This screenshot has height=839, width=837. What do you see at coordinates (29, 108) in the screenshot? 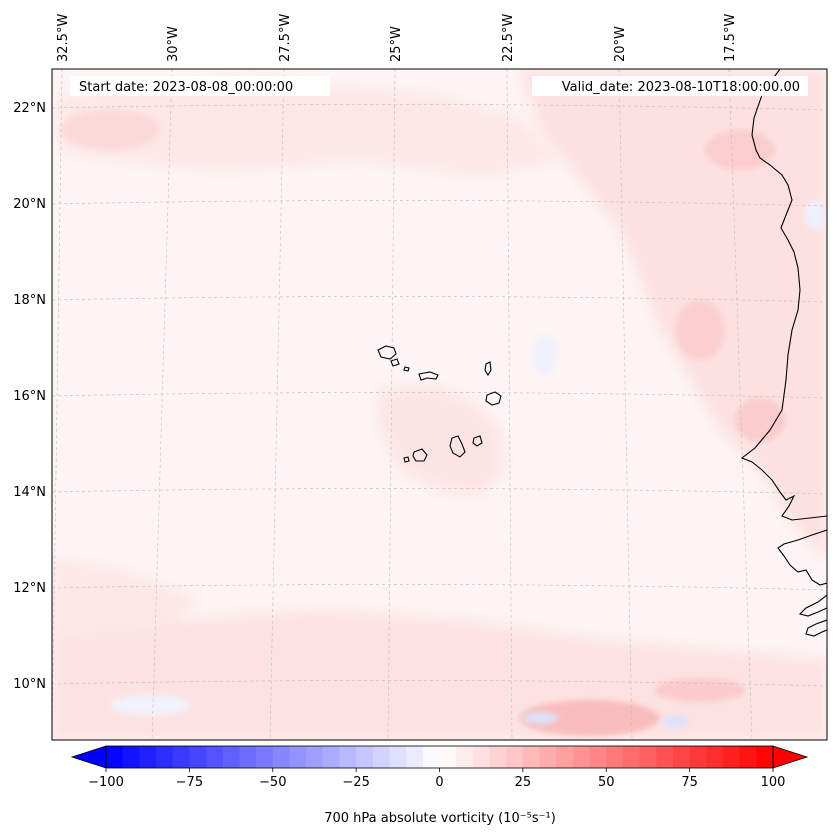
I see `lat-label-22n: 22°N` at bounding box center [29, 108].